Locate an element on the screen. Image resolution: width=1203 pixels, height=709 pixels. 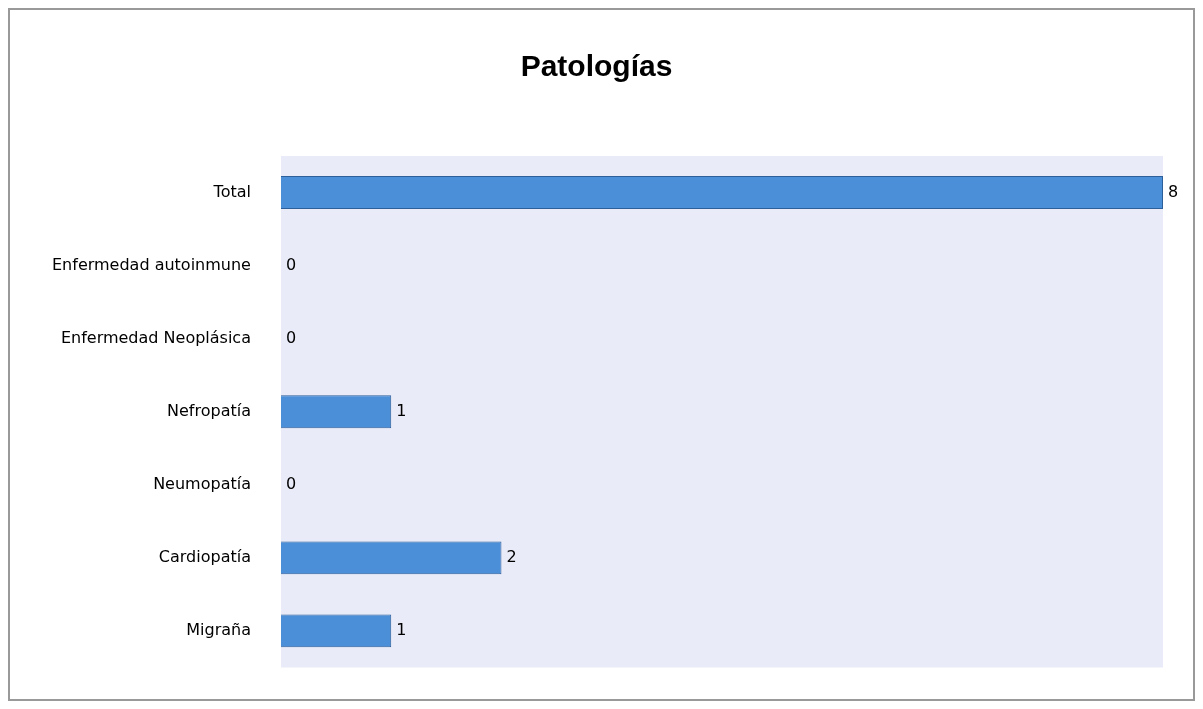
y-tick-label: Migraña is located at coordinates (218, 630).